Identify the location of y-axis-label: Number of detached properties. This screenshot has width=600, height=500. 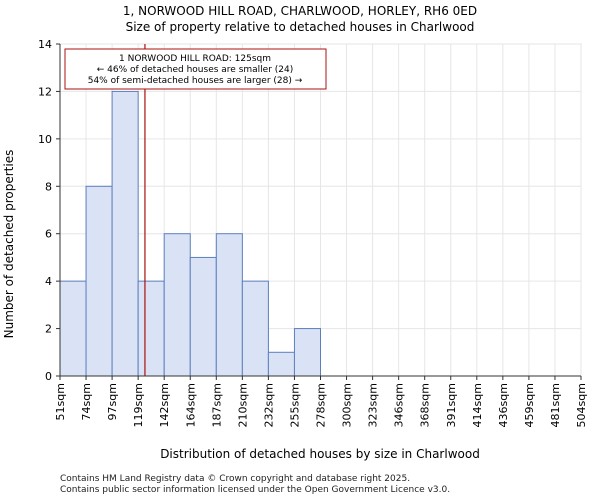
(9, 244).